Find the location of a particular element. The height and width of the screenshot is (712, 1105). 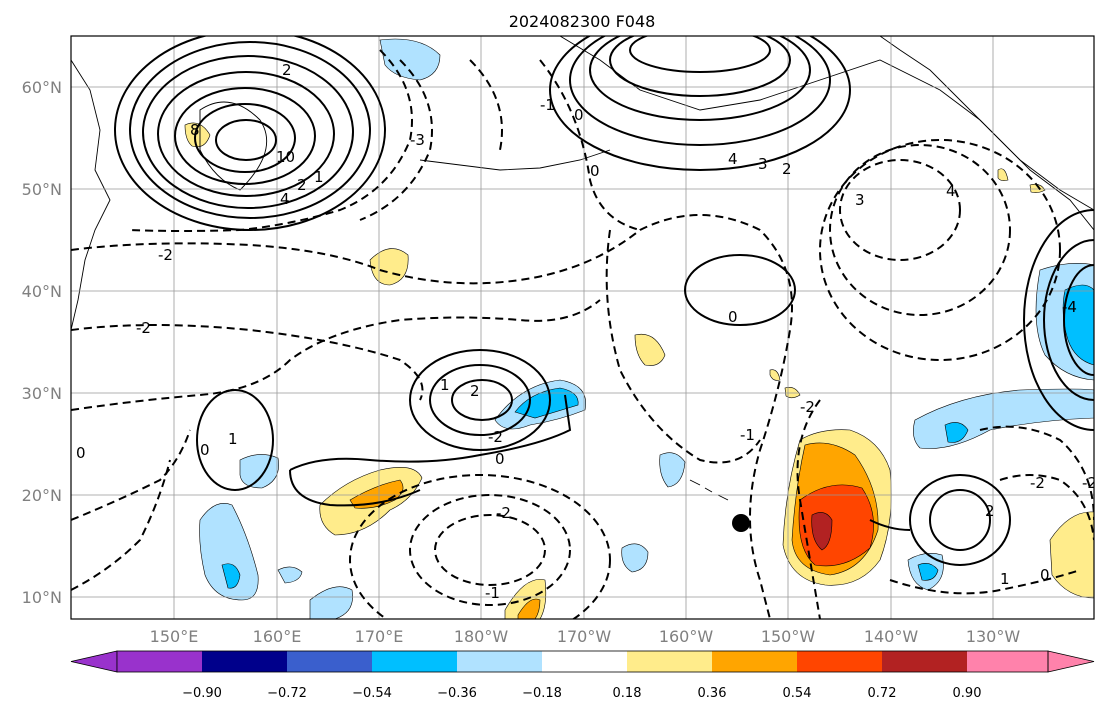

colorbar-extend-high is located at coordinates (1071, 661).